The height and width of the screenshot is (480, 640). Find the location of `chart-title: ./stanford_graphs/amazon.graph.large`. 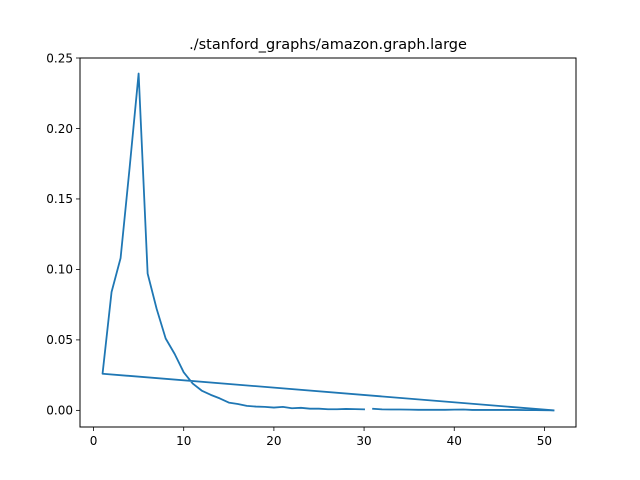

chart-title: ./stanford_graphs/amazon.graph.large is located at coordinates (328, 45).